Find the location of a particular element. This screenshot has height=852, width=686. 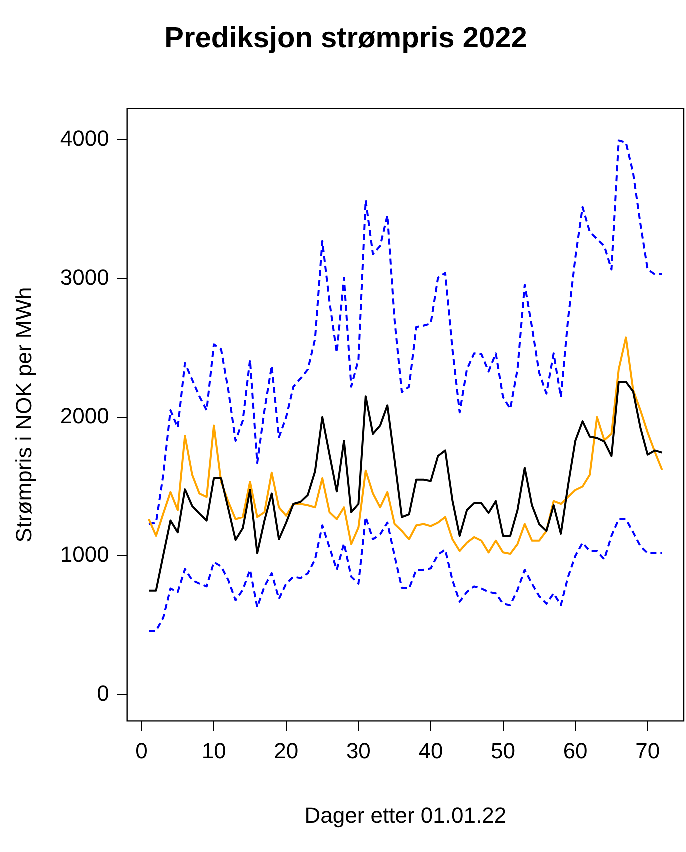

x-tick-label: 0 is located at coordinates (142, 751).